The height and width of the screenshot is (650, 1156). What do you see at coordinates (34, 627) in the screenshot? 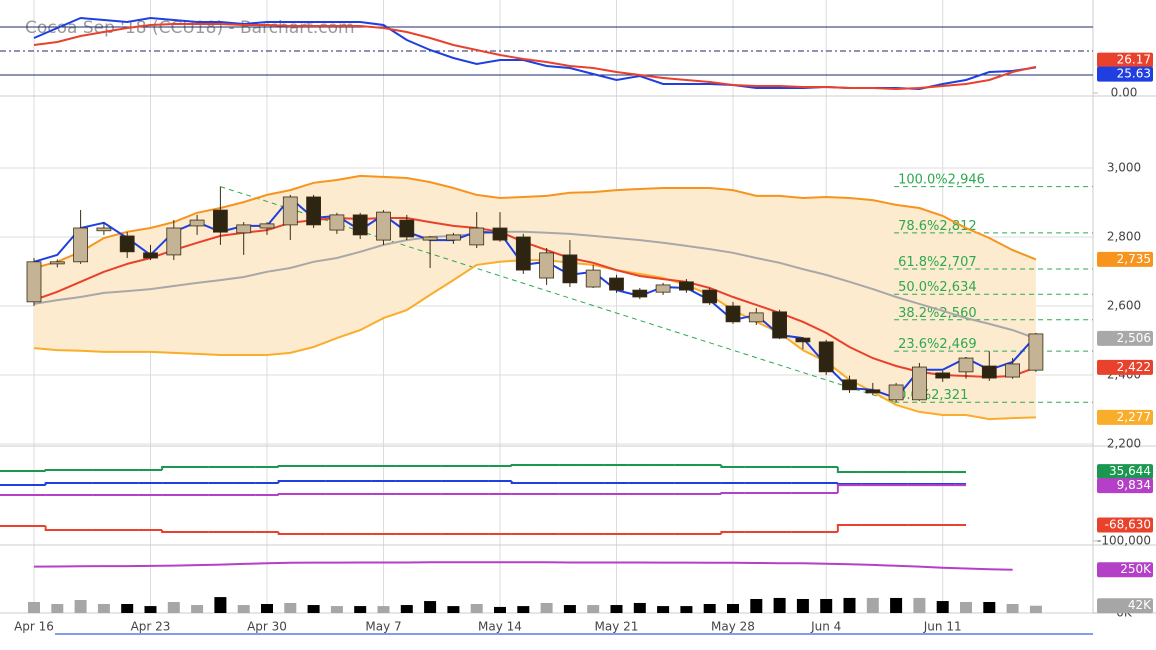
I see `x-tick-label: Apr 16` at bounding box center [34, 627].